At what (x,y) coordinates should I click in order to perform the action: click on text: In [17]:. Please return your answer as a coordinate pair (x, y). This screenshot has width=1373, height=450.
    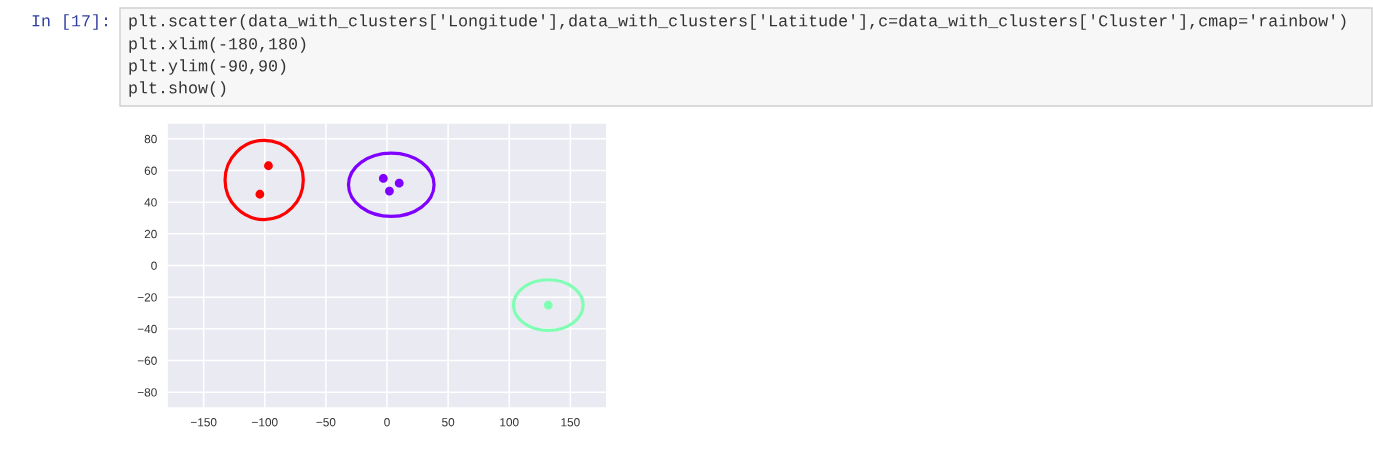
    Looking at the image, I should click on (69, 22).